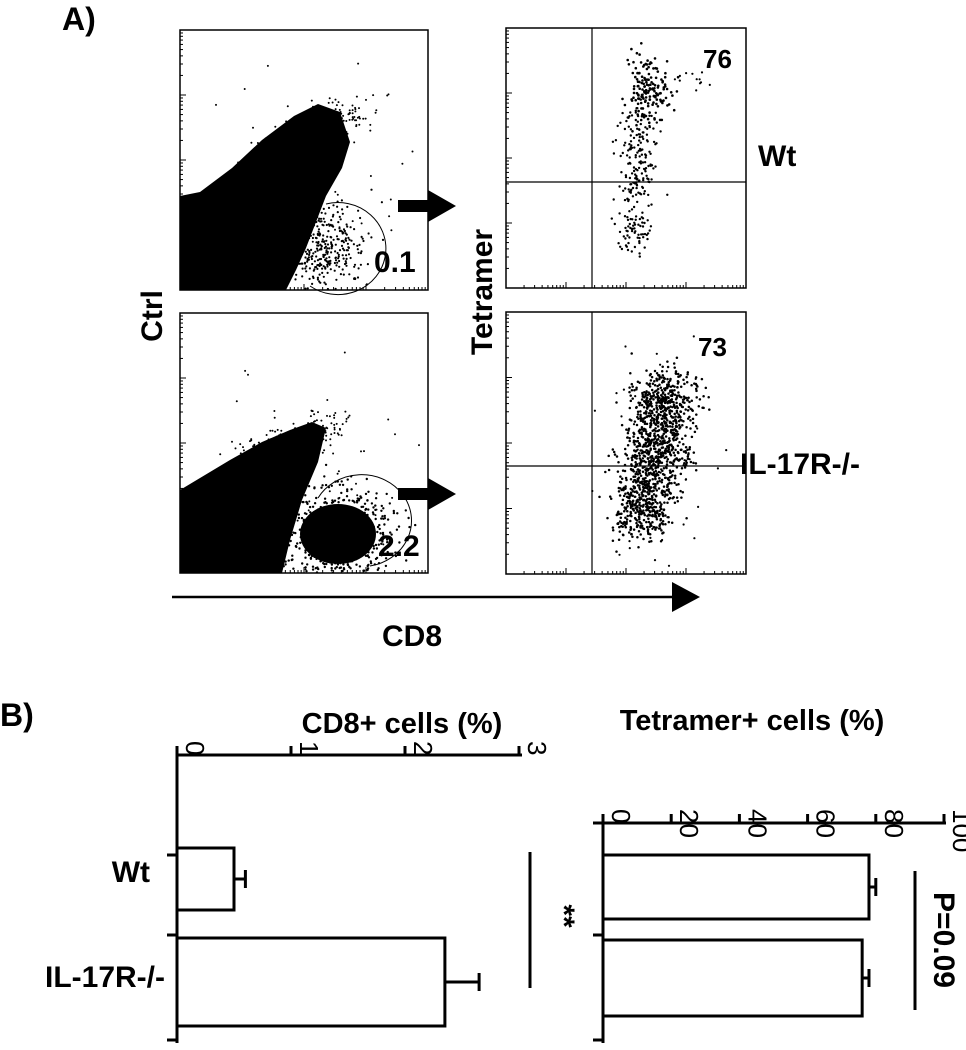 The width and height of the screenshot is (966, 1050). What do you see at coordinates (311, 462) in the screenshot?
I see `scatter-dots` at bounding box center [311, 462].